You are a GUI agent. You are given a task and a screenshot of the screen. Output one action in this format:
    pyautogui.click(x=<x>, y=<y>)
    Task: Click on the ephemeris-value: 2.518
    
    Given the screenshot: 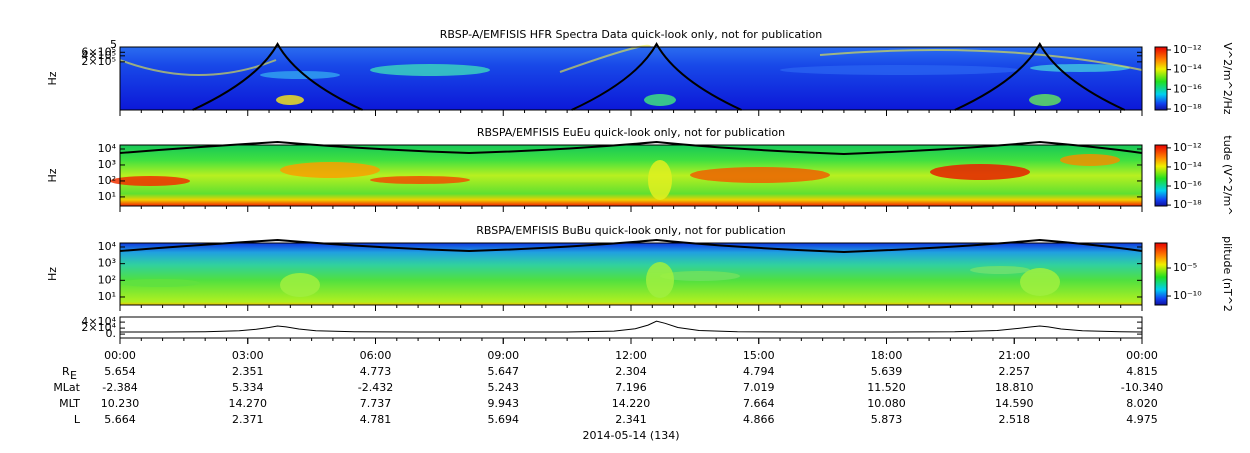 What is the action you would take?
    pyautogui.click(x=1015, y=419)
    